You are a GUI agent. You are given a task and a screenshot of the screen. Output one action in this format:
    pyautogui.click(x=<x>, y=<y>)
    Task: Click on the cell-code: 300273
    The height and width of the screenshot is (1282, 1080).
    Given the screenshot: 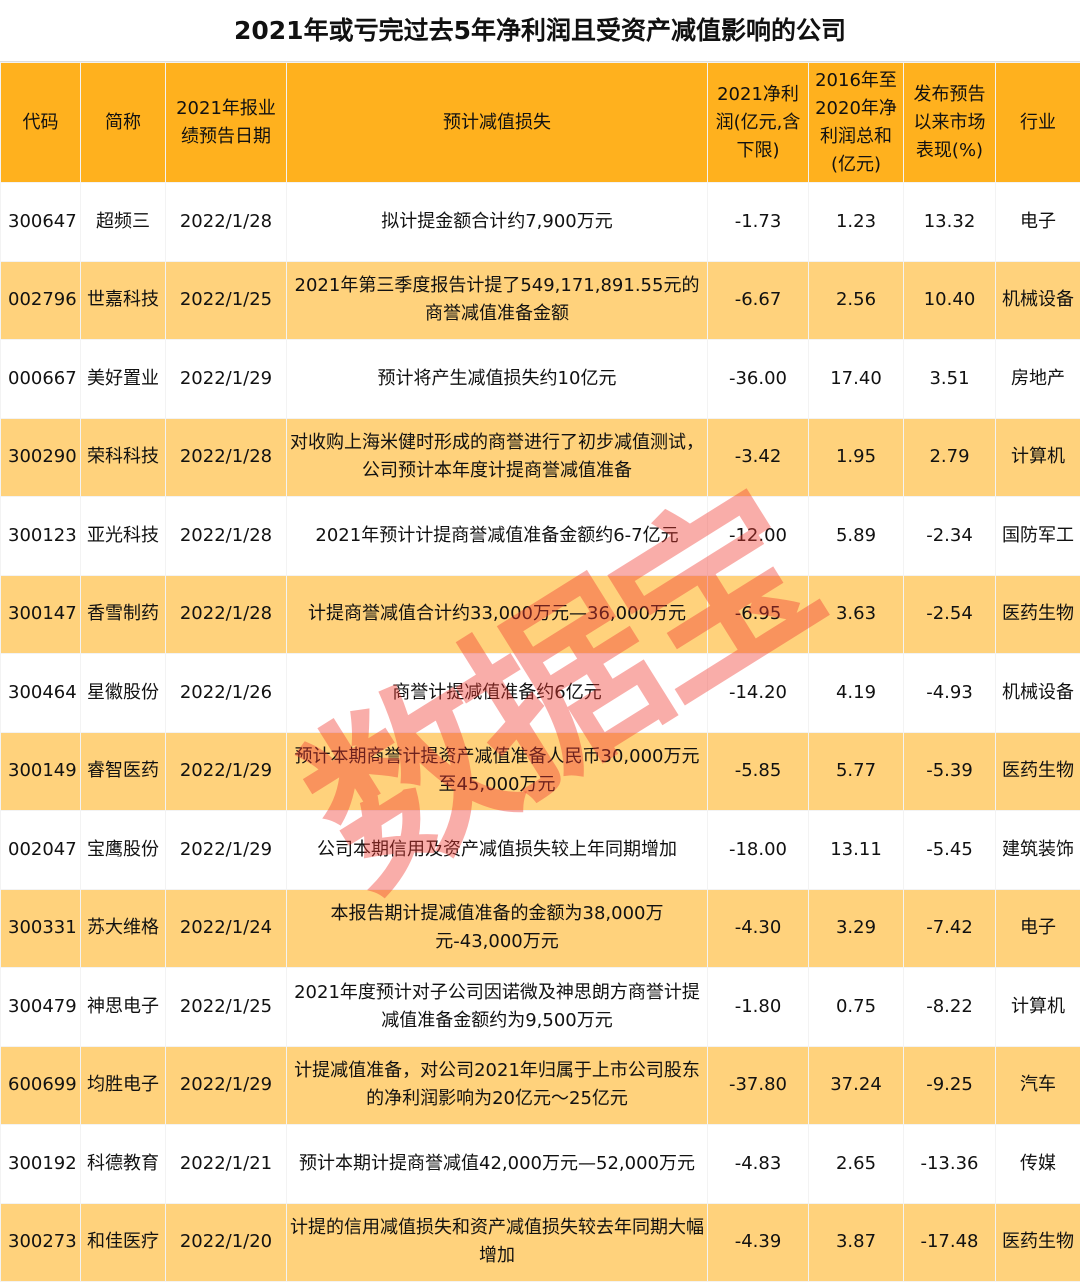 What is the action you would take?
    pyautogui.click(x=41, y=1242)
    